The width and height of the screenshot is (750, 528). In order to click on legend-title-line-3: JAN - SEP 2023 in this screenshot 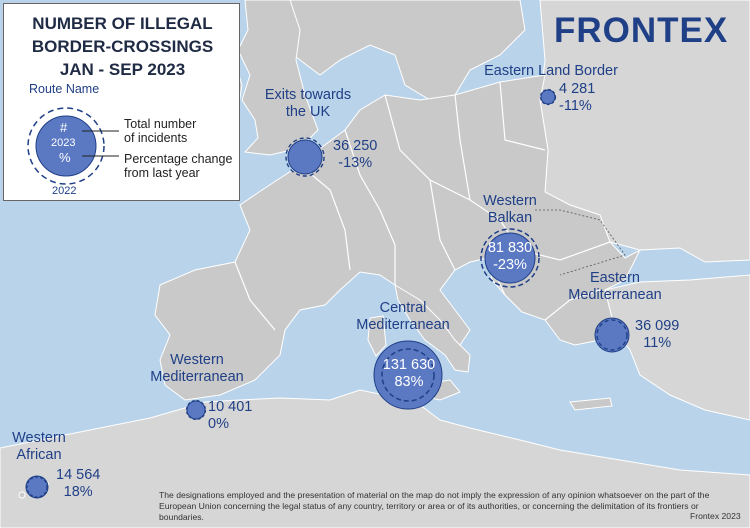, I will do `click(122, 69)`.